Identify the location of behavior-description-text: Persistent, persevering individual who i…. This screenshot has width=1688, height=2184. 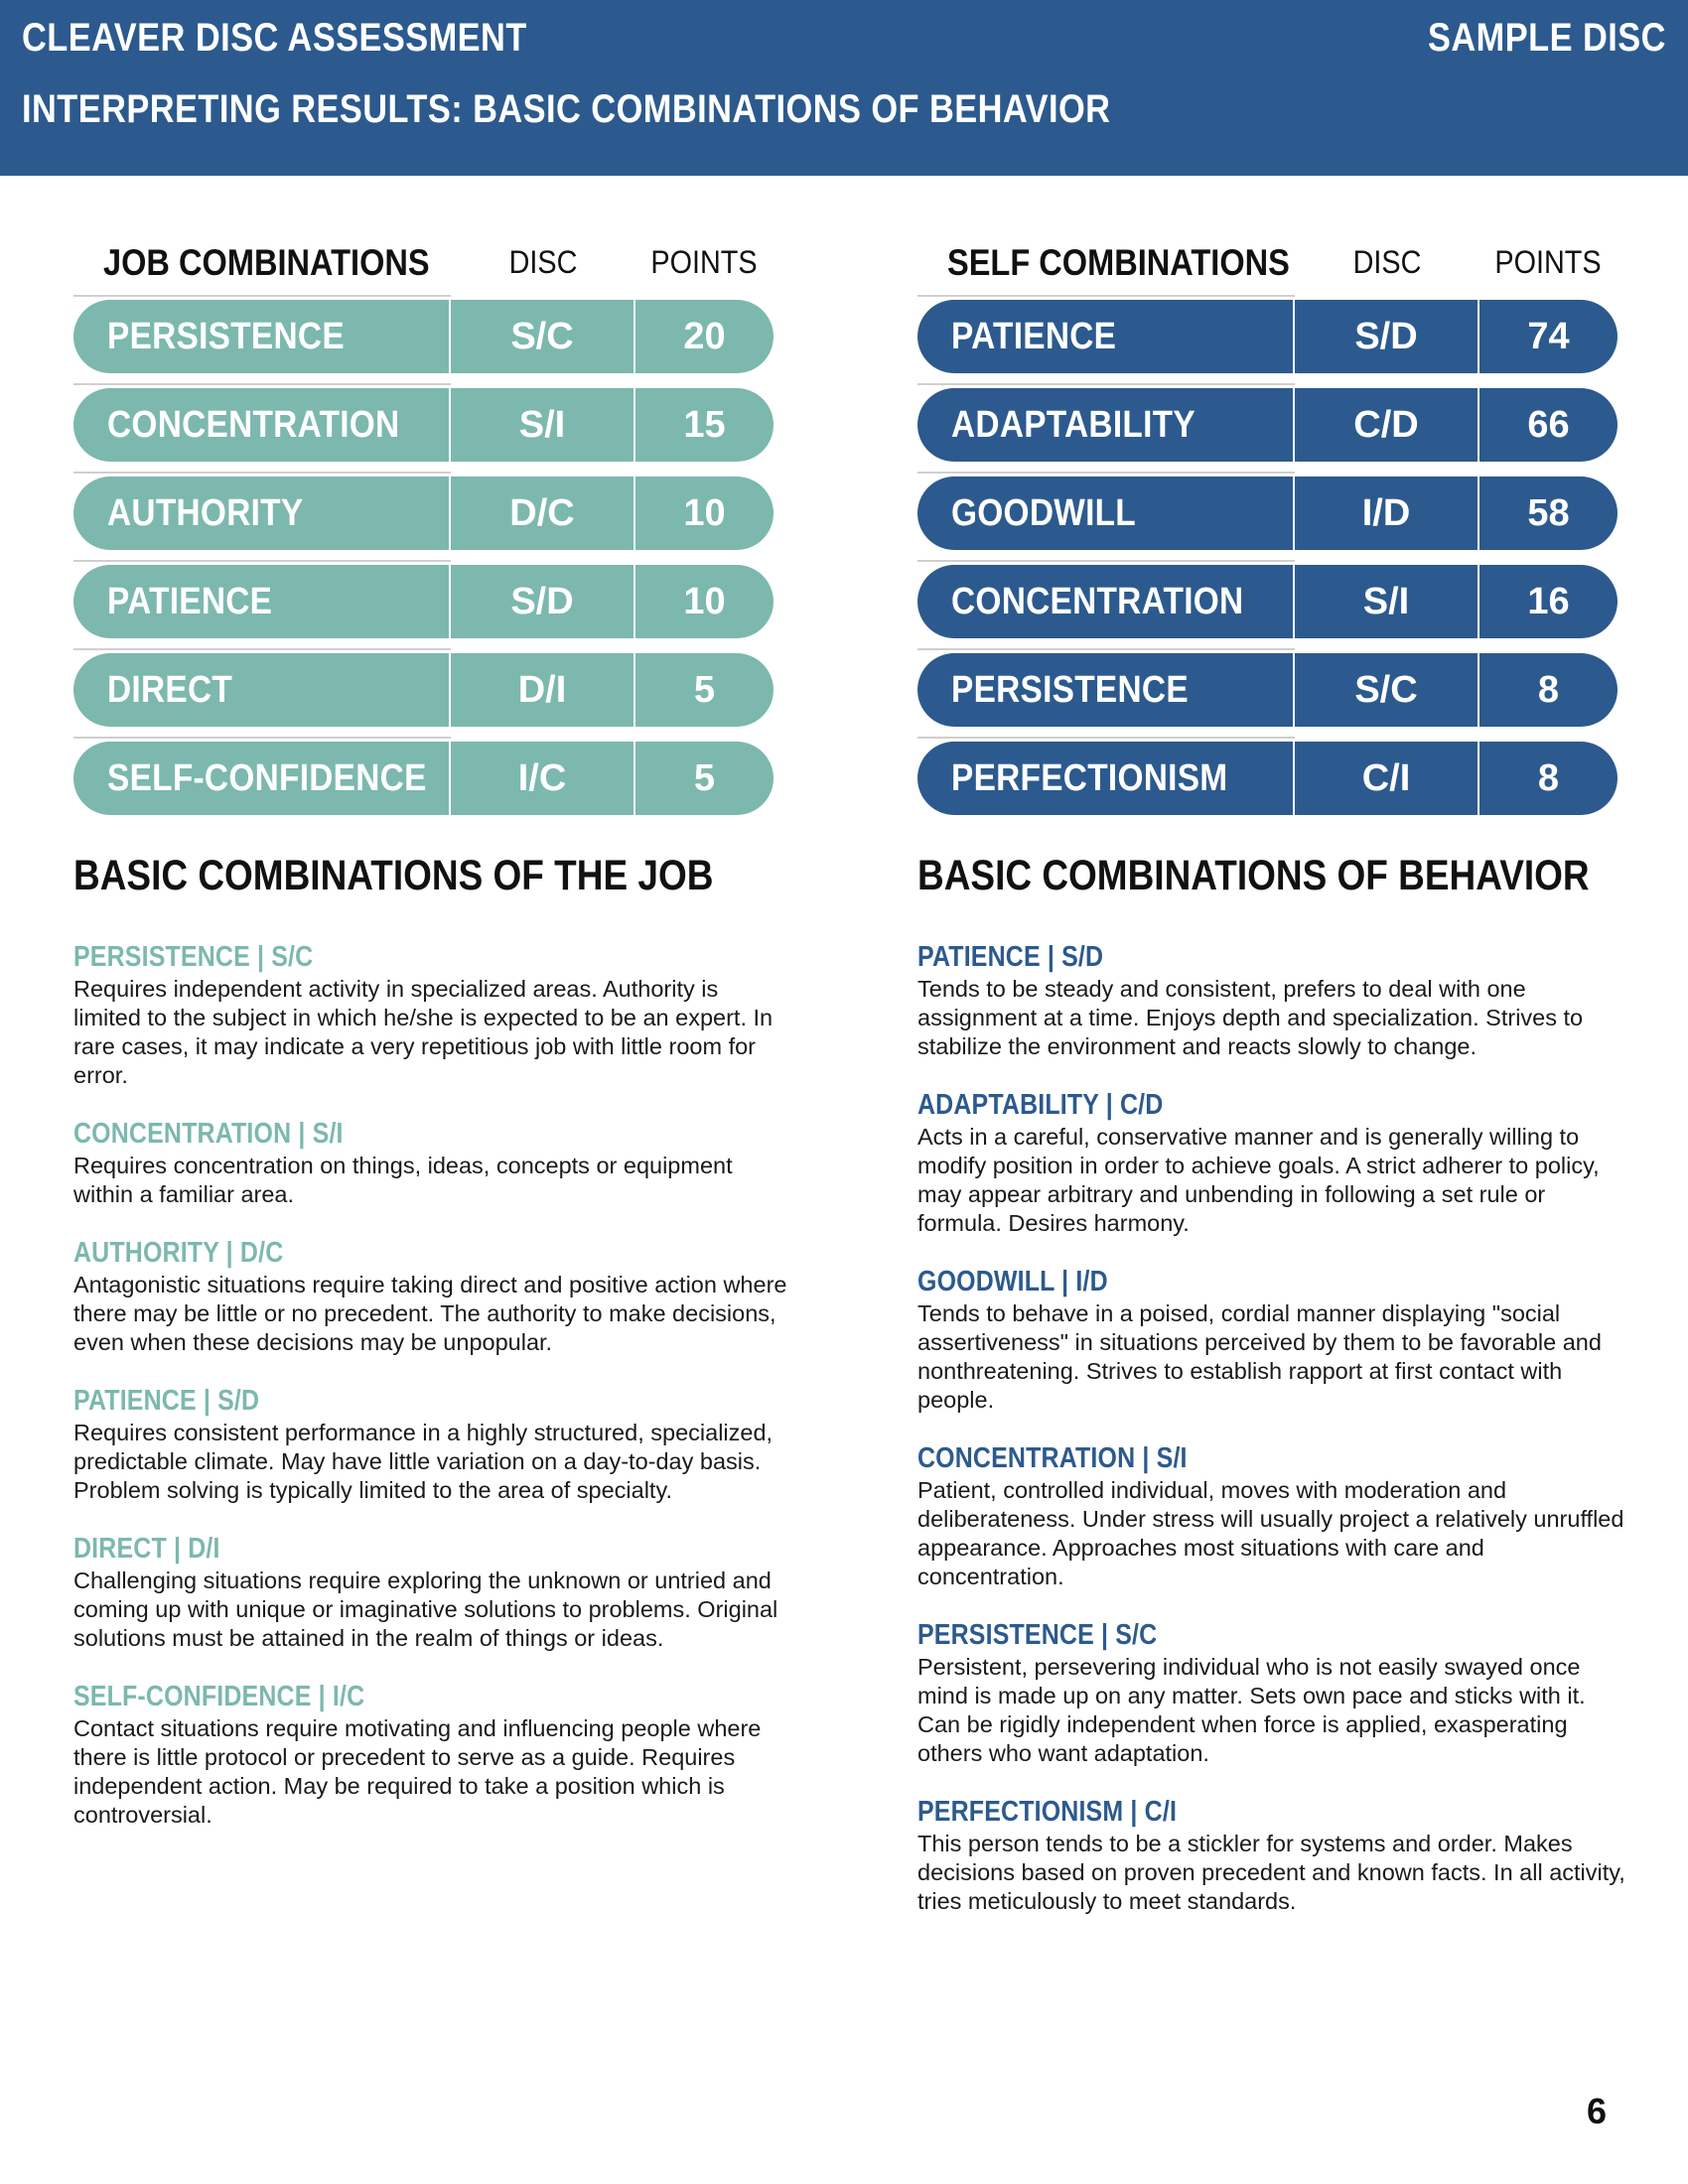
(1251, 1710).